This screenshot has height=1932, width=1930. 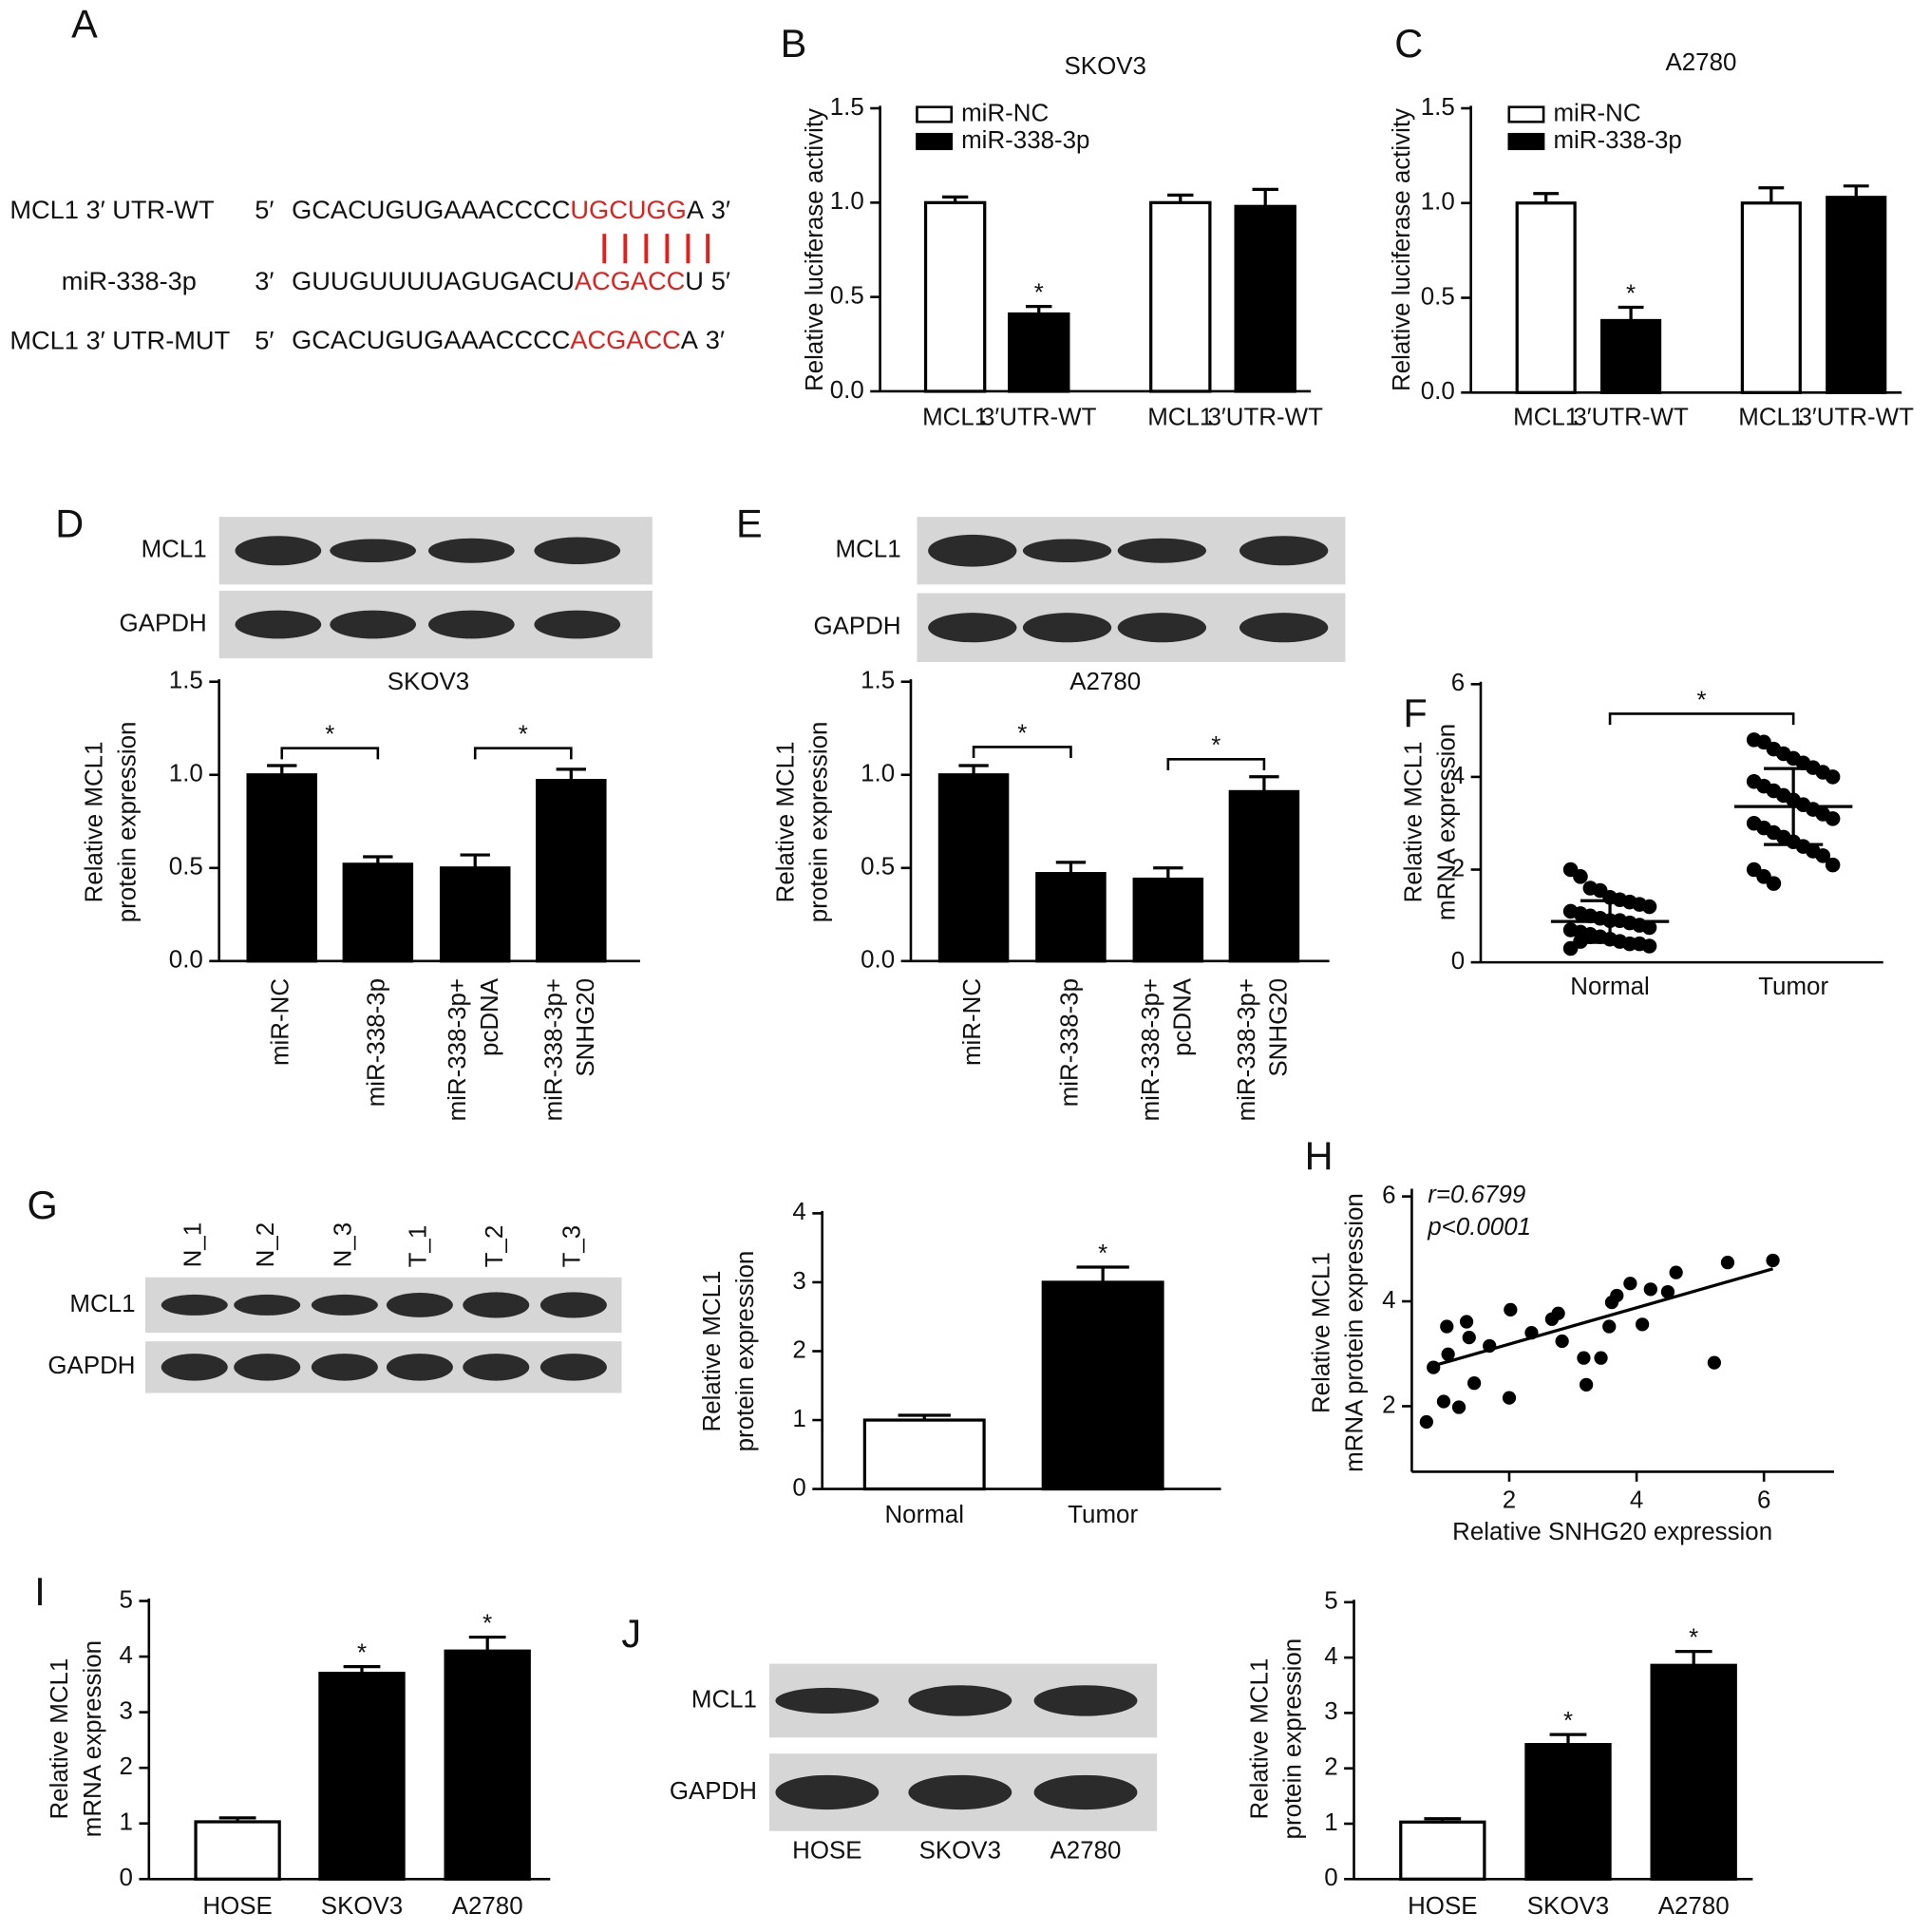 What do you see at coordinates (508, 339) in the screenshot?
I see `sequence: GCACUGUGAAACCCCACGACCA 3′` at bounding box center [508, 339].